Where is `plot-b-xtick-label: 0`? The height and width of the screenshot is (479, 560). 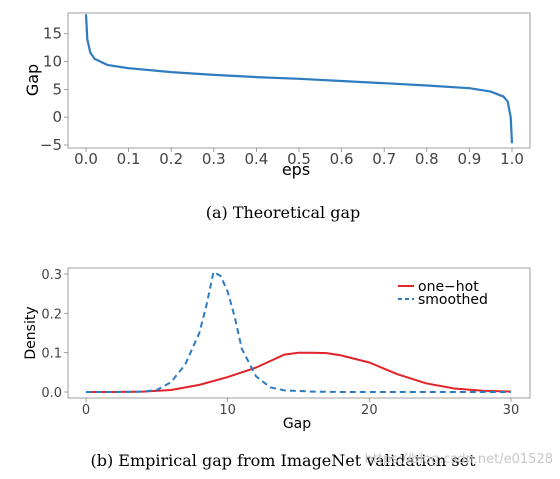 plot-b-xtick-label: 0 is located at coordinates (86, 410).